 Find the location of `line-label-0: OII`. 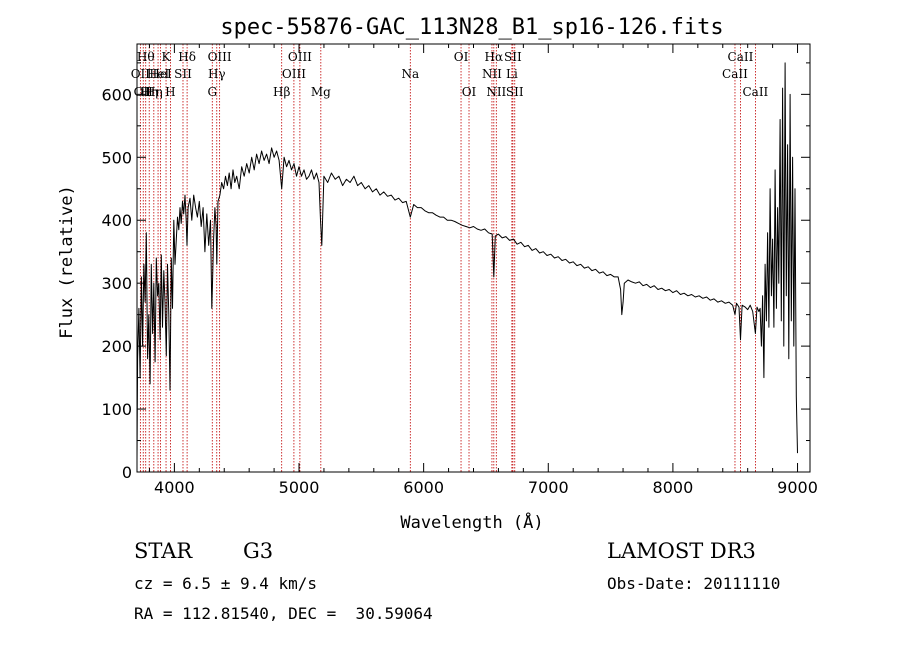

line-label-0: OII is located at coordinates (141, 74).